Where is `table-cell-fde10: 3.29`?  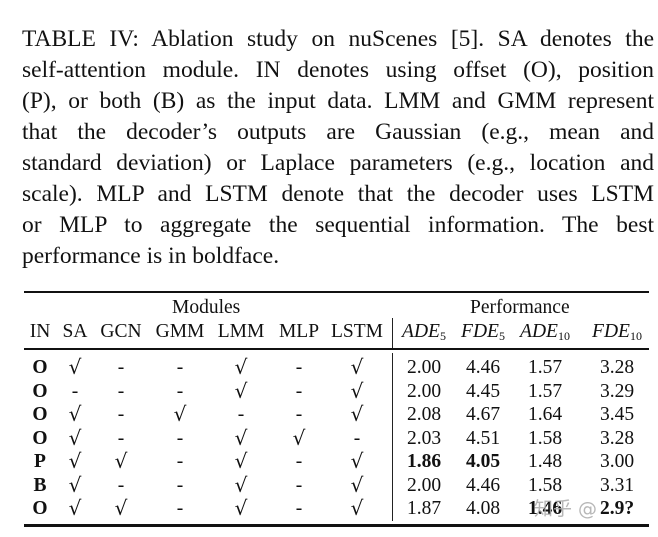 table-cell-fde10: 3.29 is located at coordinates (617, 391).